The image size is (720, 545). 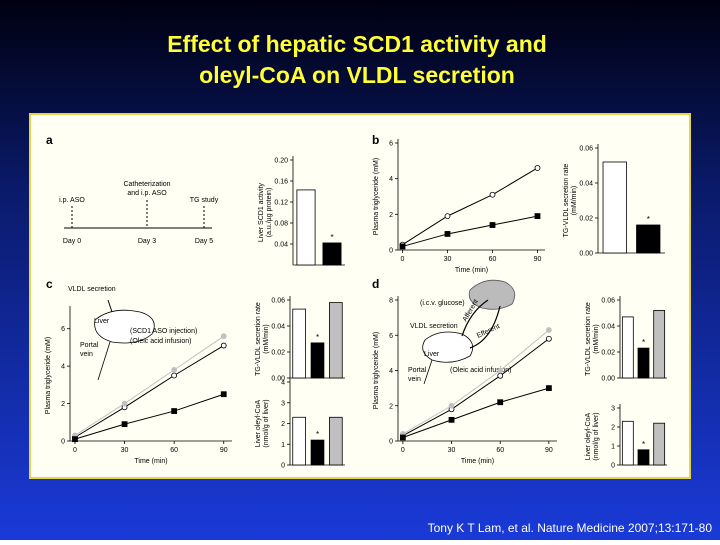 What do you see at coordinates (281, 161) in the screenshot?
I see `y-tick-label: 0.20` at bounding box center [281, 161].